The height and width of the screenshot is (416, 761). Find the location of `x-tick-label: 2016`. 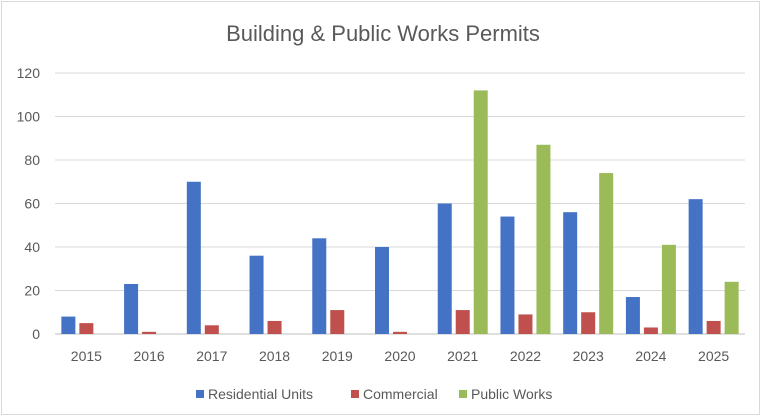

x-tick-label: 2016 is located at coordinates (149, 356).